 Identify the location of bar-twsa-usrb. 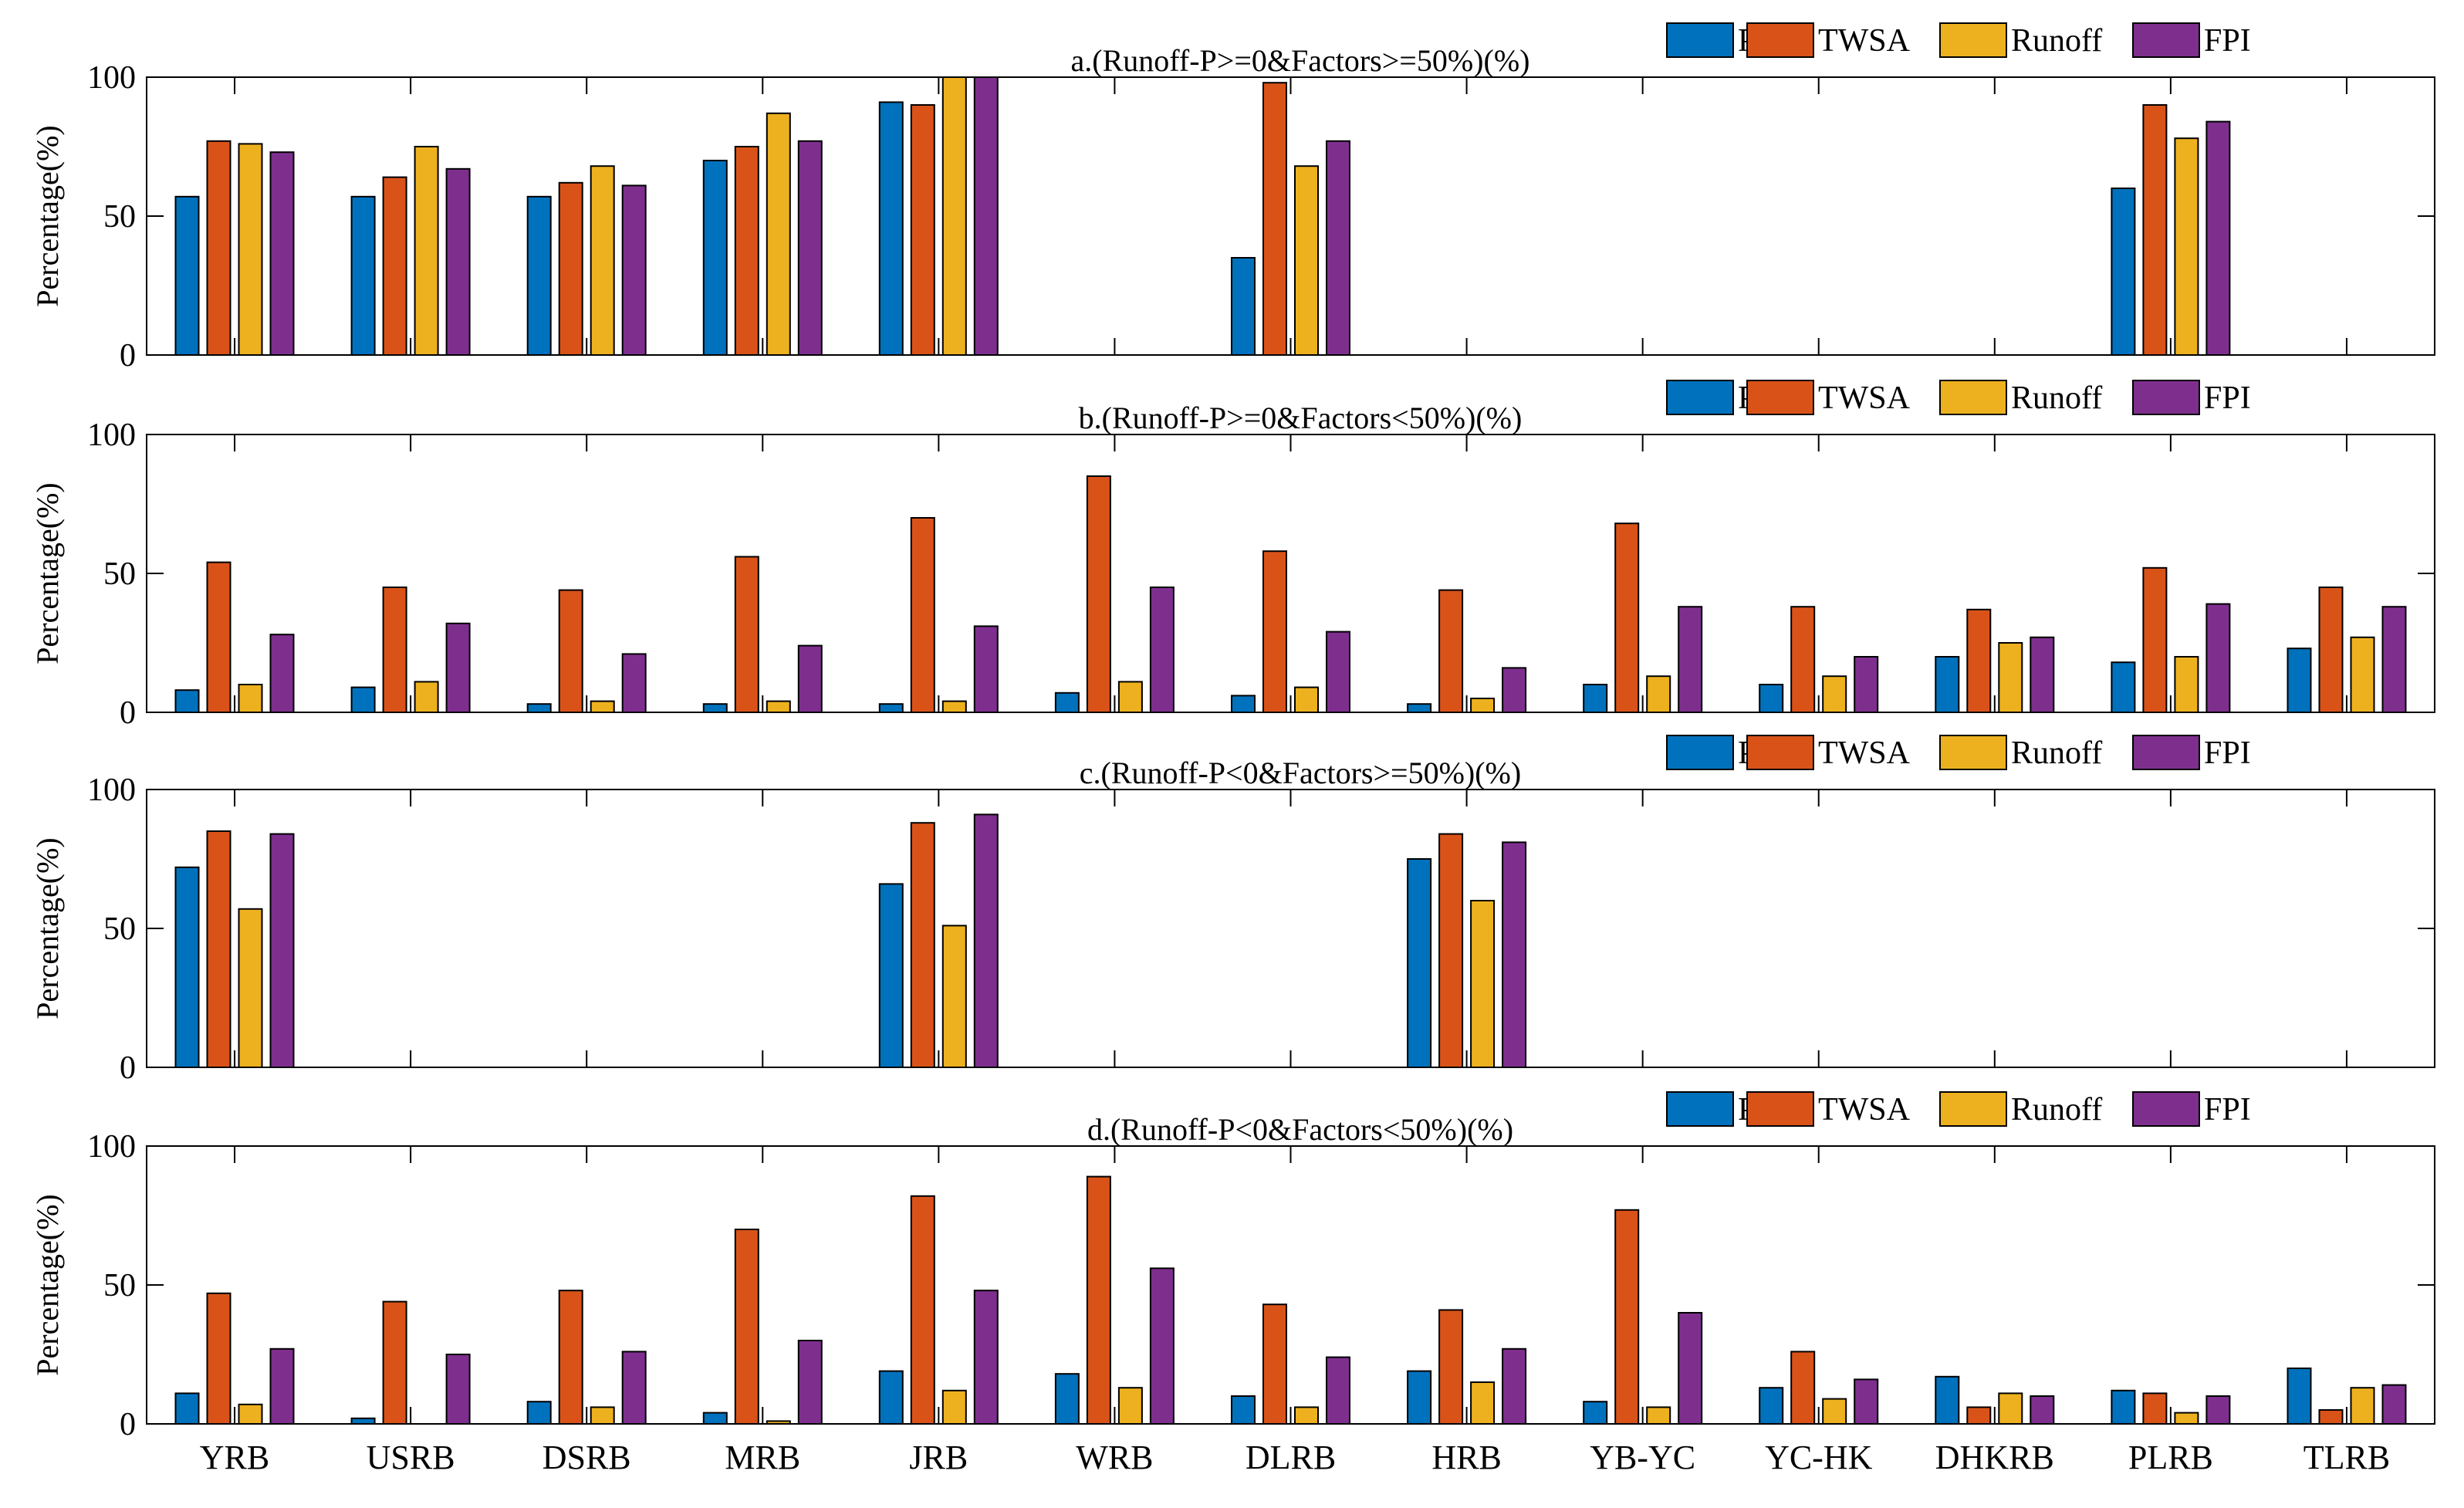
(394, 650).